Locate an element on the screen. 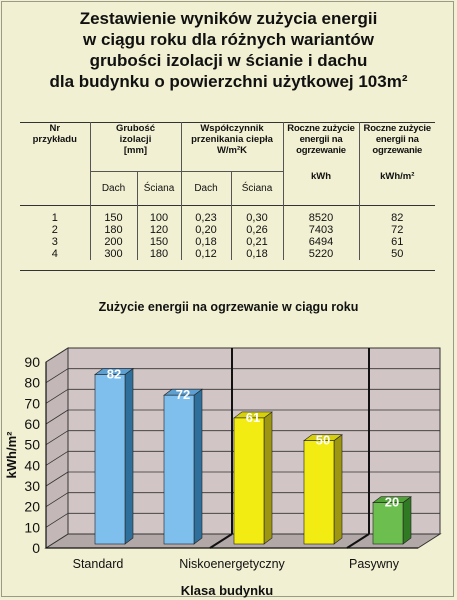  cell-kwh: 5220 is located at coordinates (320, 254).